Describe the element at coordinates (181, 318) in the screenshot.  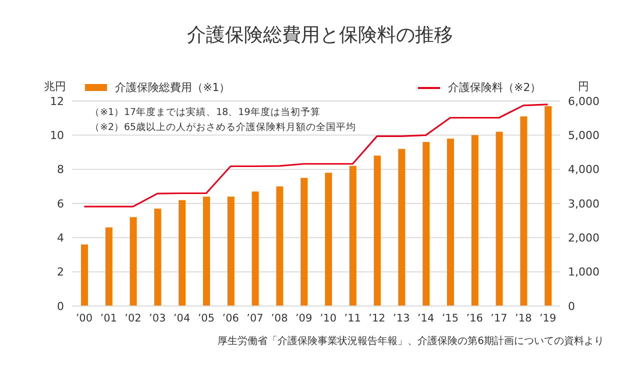
I see `x-tick-label: ’04` at that location.